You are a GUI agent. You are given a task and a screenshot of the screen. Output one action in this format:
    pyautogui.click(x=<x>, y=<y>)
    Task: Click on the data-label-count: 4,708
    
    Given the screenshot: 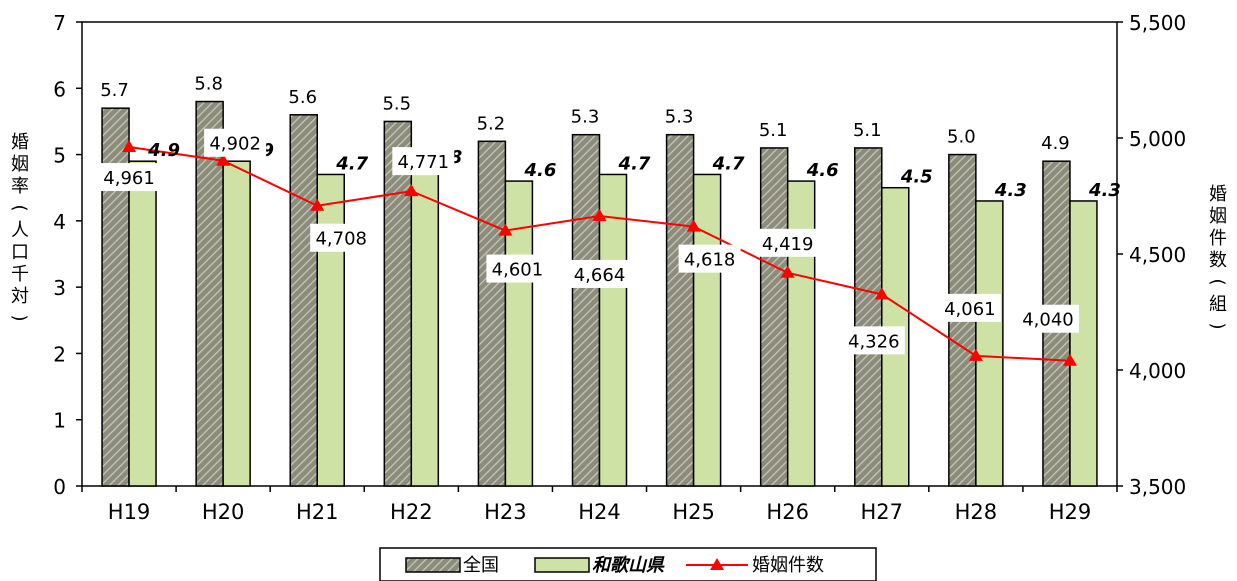 What is the action you would take?
    pyautogui.click(x=341, y=239)
    